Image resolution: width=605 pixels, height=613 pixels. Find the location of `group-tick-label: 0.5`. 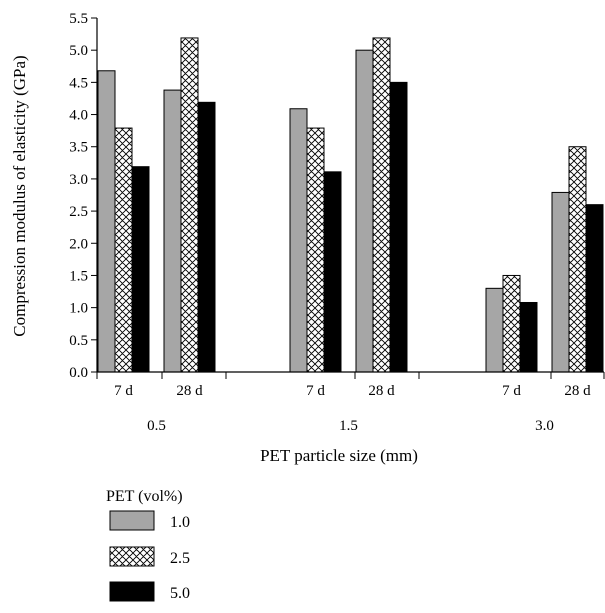

group-tick-label: 0.5 is located at coordinates (156, 426).